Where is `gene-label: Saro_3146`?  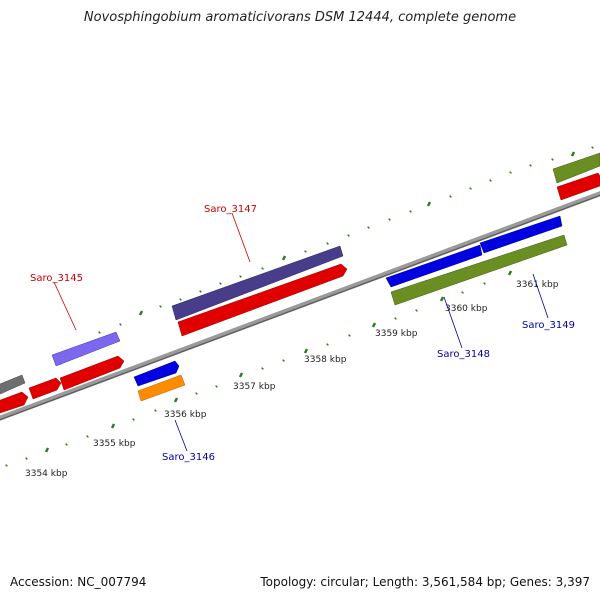
gene-label: Saro_3146 is located at coordinates (188, 457).